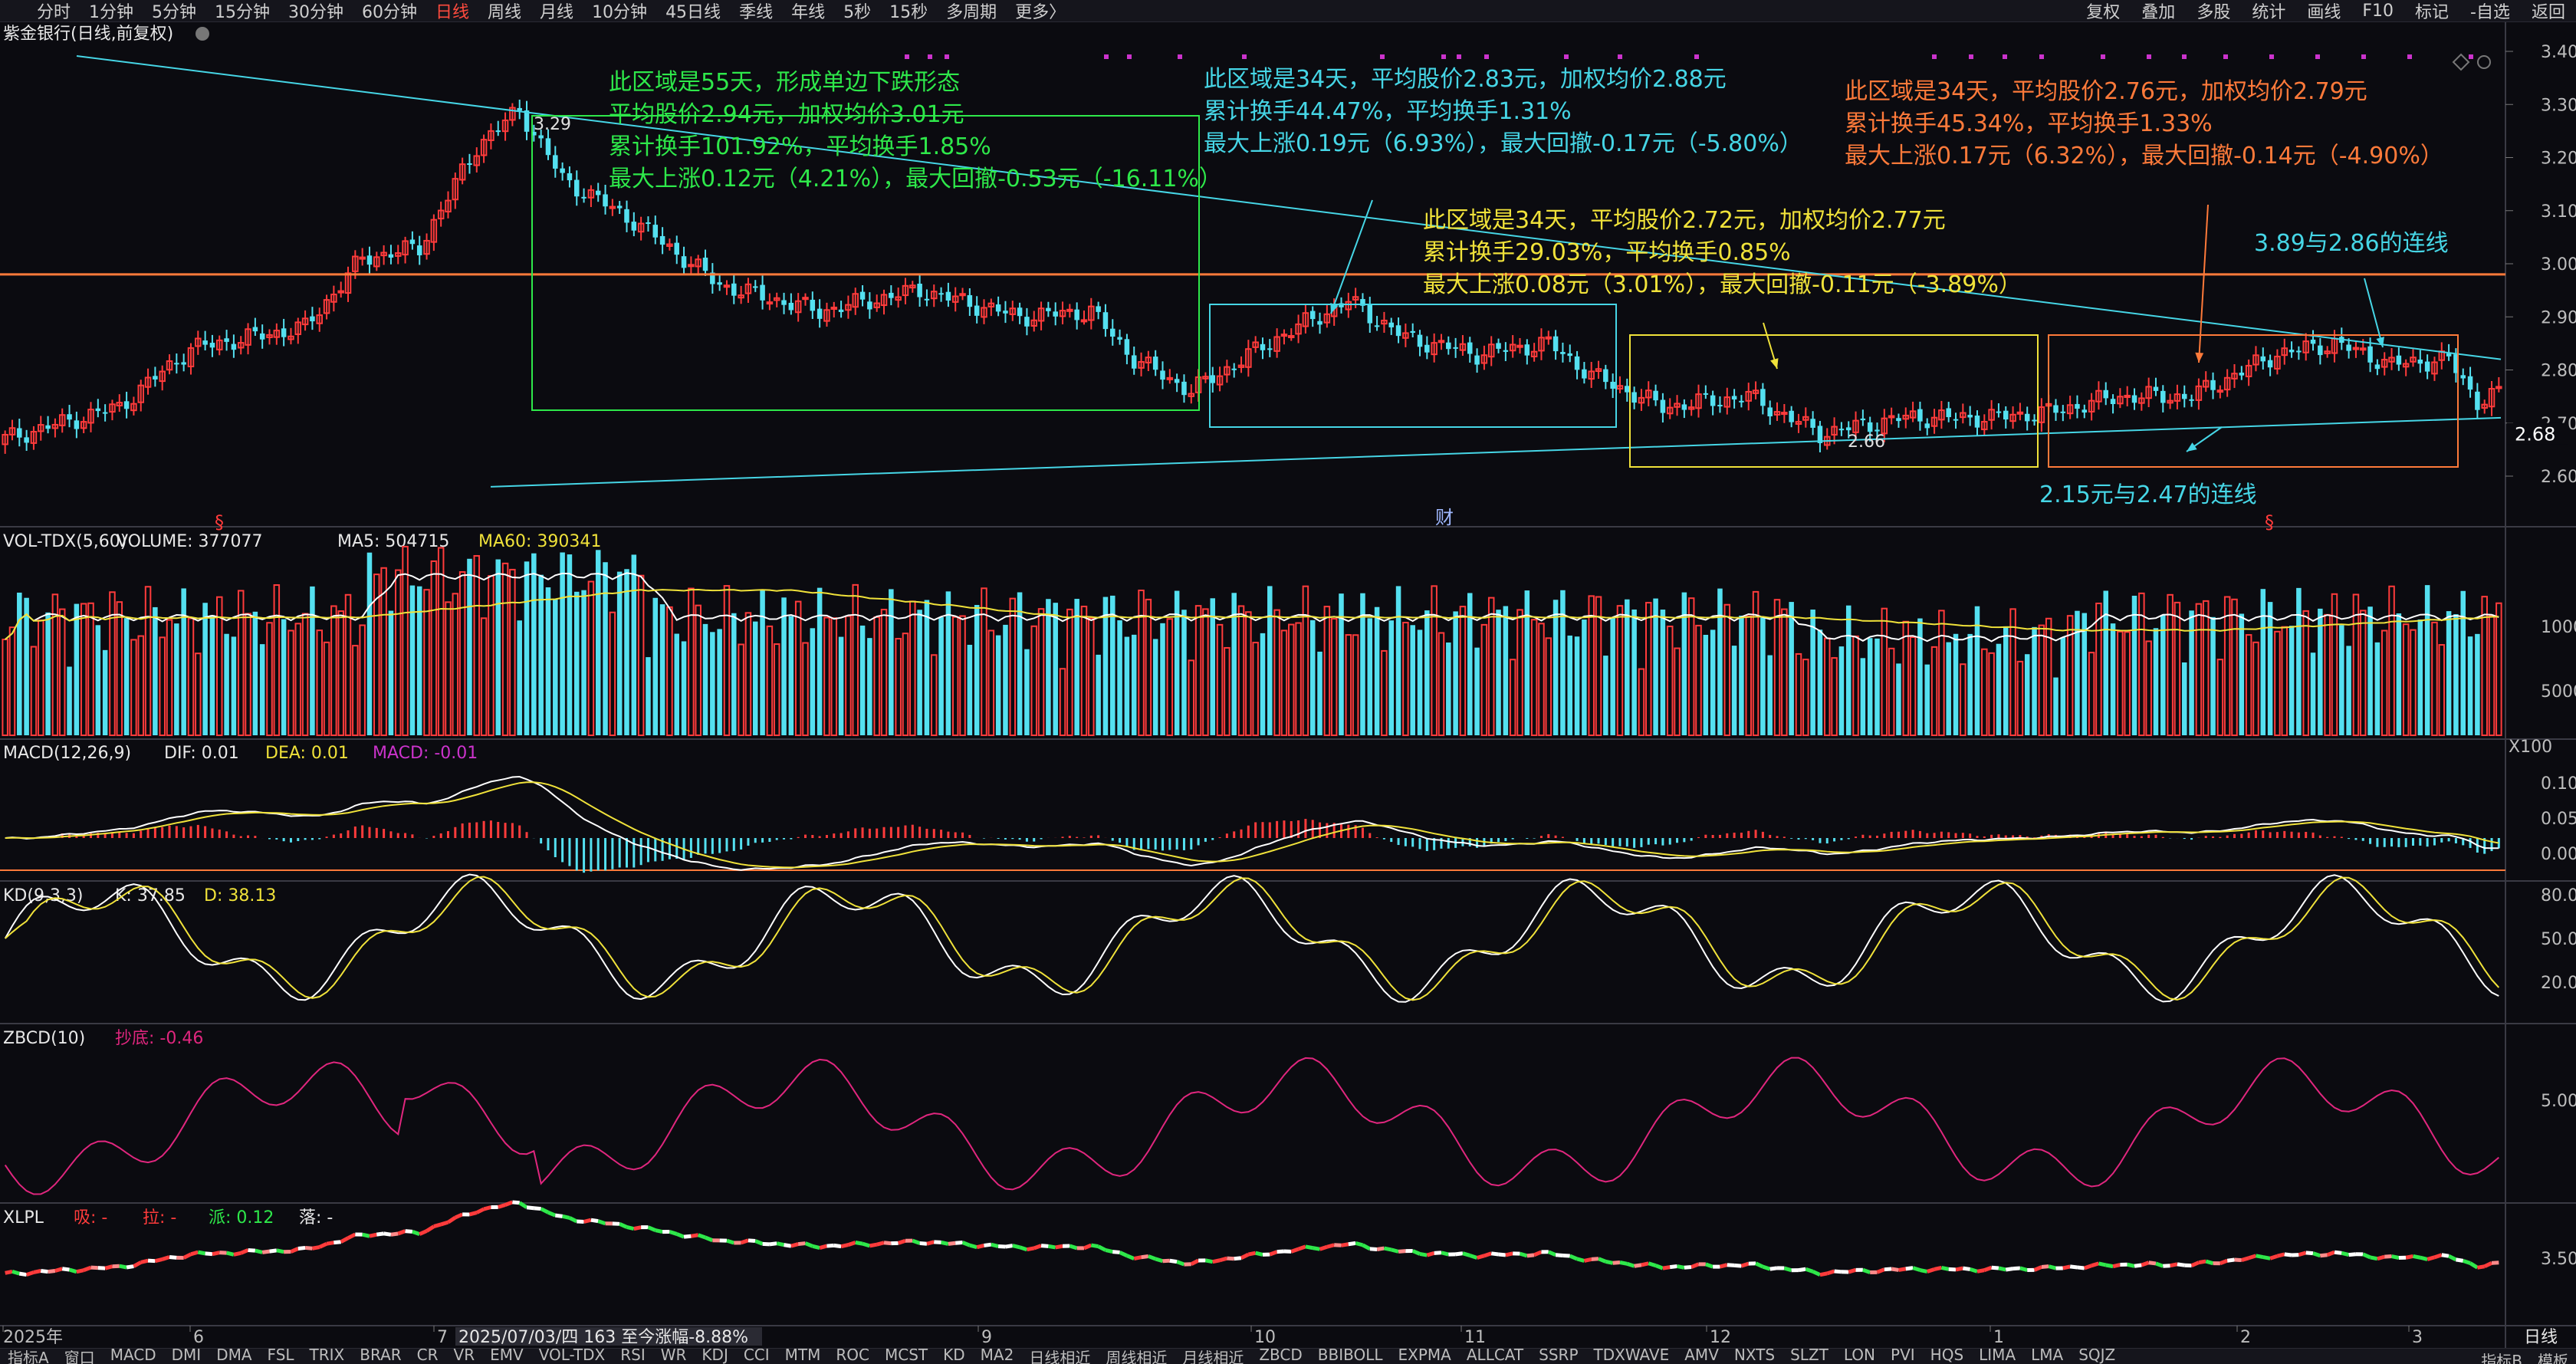 The image size is (2576, 1364). Describe the element at coordinates (633, 1356) in the screenshot. I see `indicator-tab-12: RSI` at that location.